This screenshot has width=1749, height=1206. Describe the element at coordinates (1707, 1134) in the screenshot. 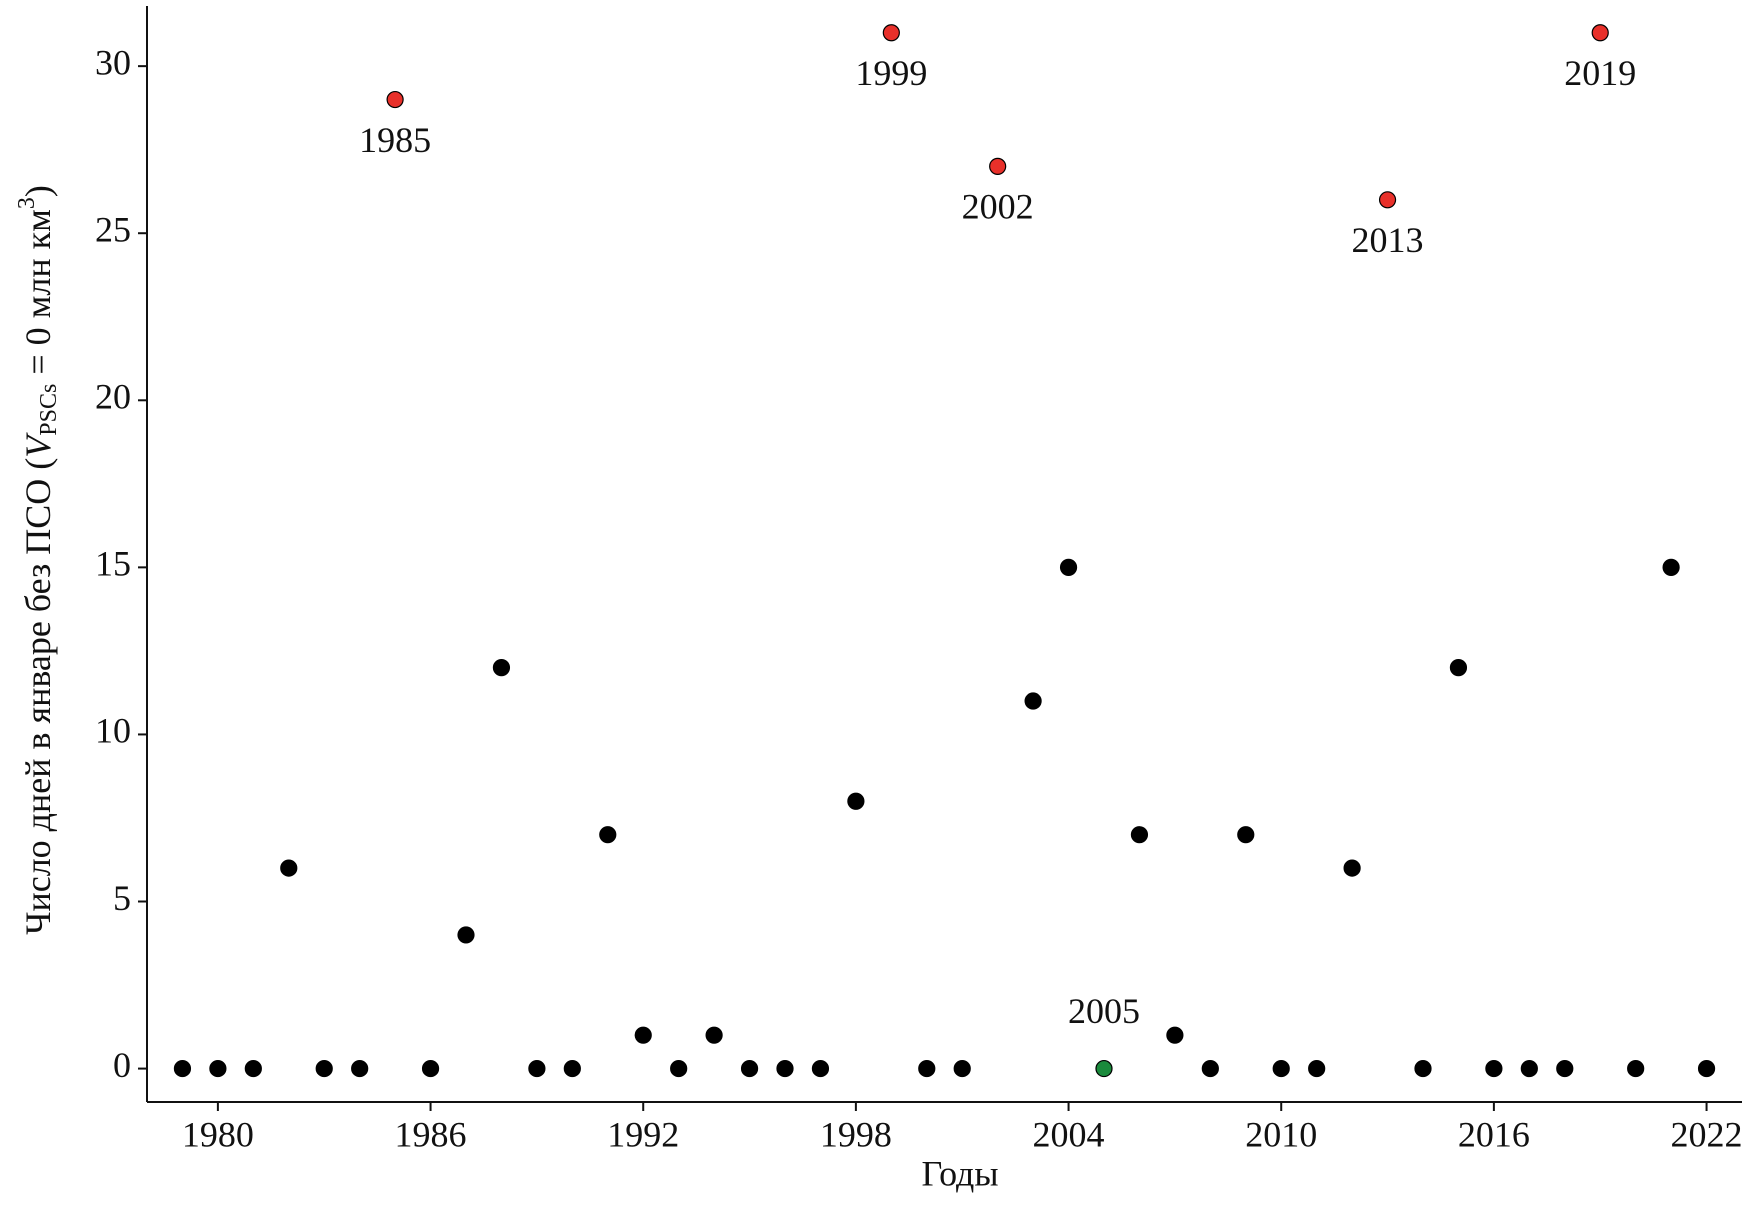

I see `x-tick-label: 2022` at that location.